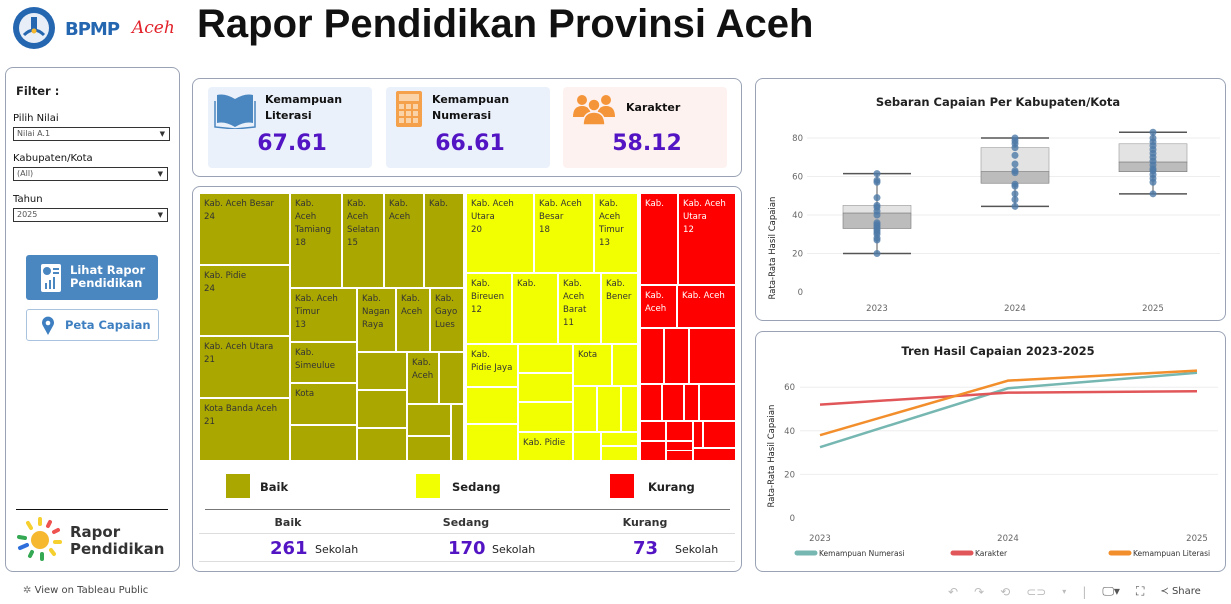 Image resolution: width=1231 pixels, height=604 pixels. I want to click on treemap-cell-count: 12, so click(476, 310).